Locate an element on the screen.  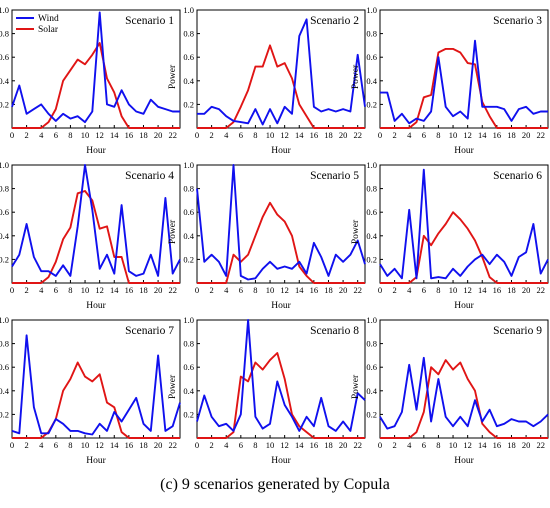
legend-label-wind: Wind is located at coordinates (48, 19).